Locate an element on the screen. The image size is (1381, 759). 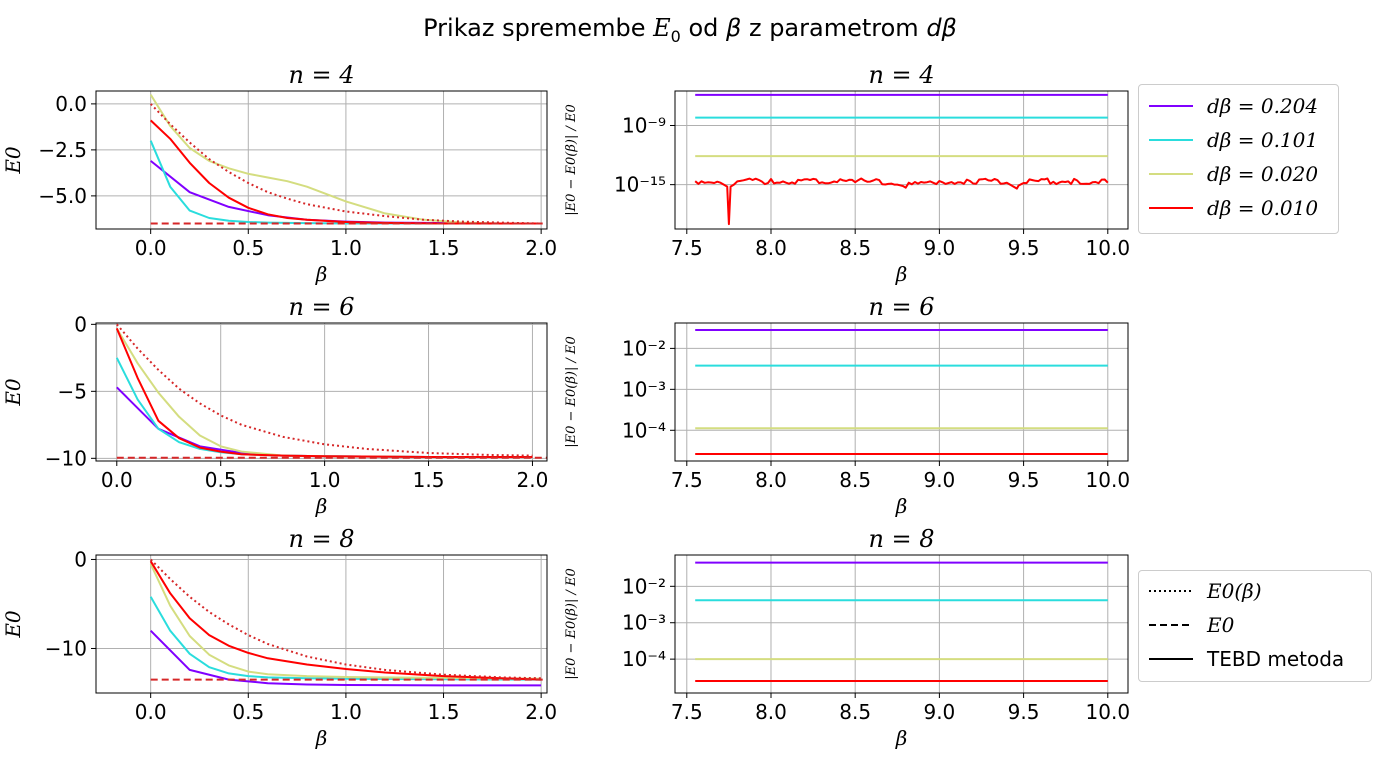
y-tick-label: 10⁻⁹ is located at coordinates (644, 126).